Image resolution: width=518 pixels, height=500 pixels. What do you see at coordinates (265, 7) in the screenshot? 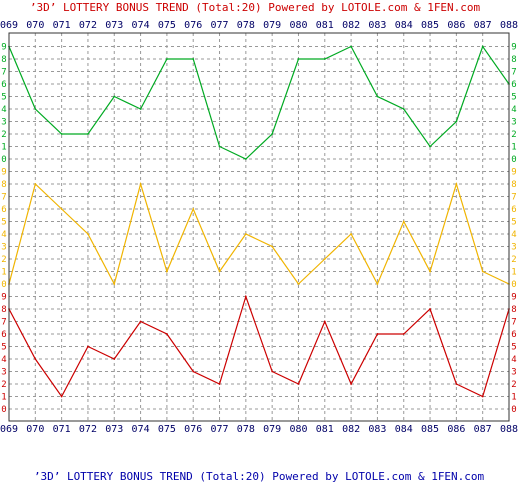
I see `chart-title-top-gap` at bounding box center [265, 7].